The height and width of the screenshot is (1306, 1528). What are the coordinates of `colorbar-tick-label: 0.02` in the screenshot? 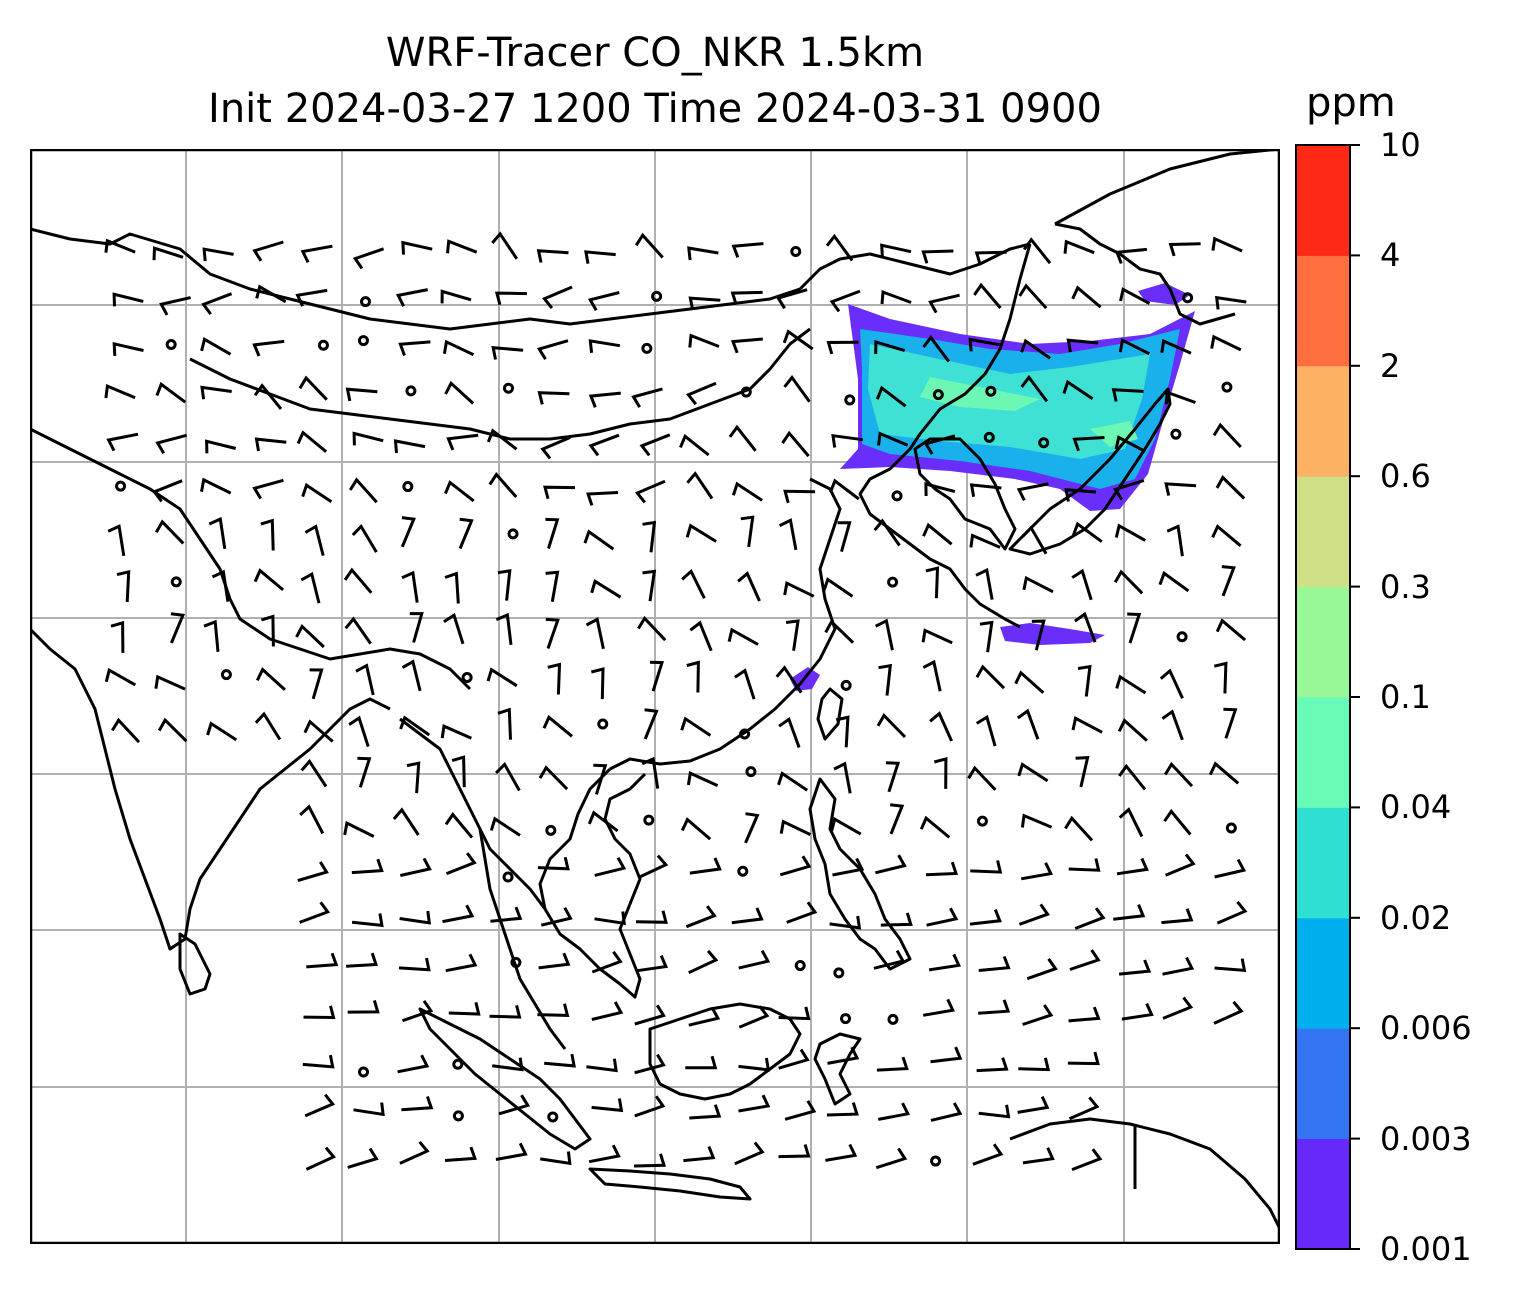 It's located at (1416, 917).